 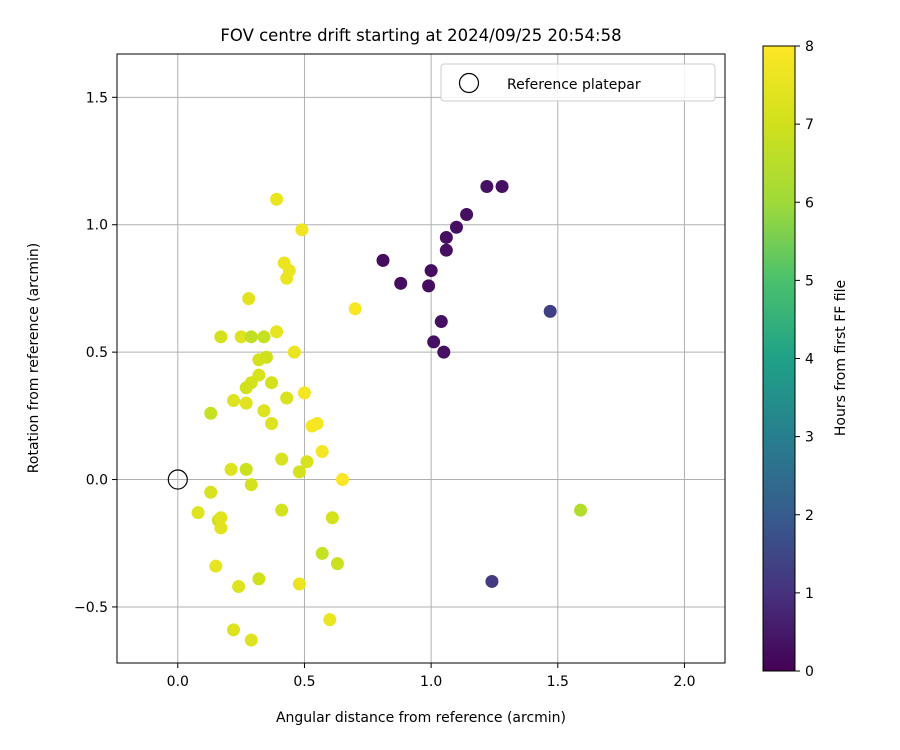 I want to click on y-axis-label: Rotation from reference (arcmin), so click(x=34, y=358).